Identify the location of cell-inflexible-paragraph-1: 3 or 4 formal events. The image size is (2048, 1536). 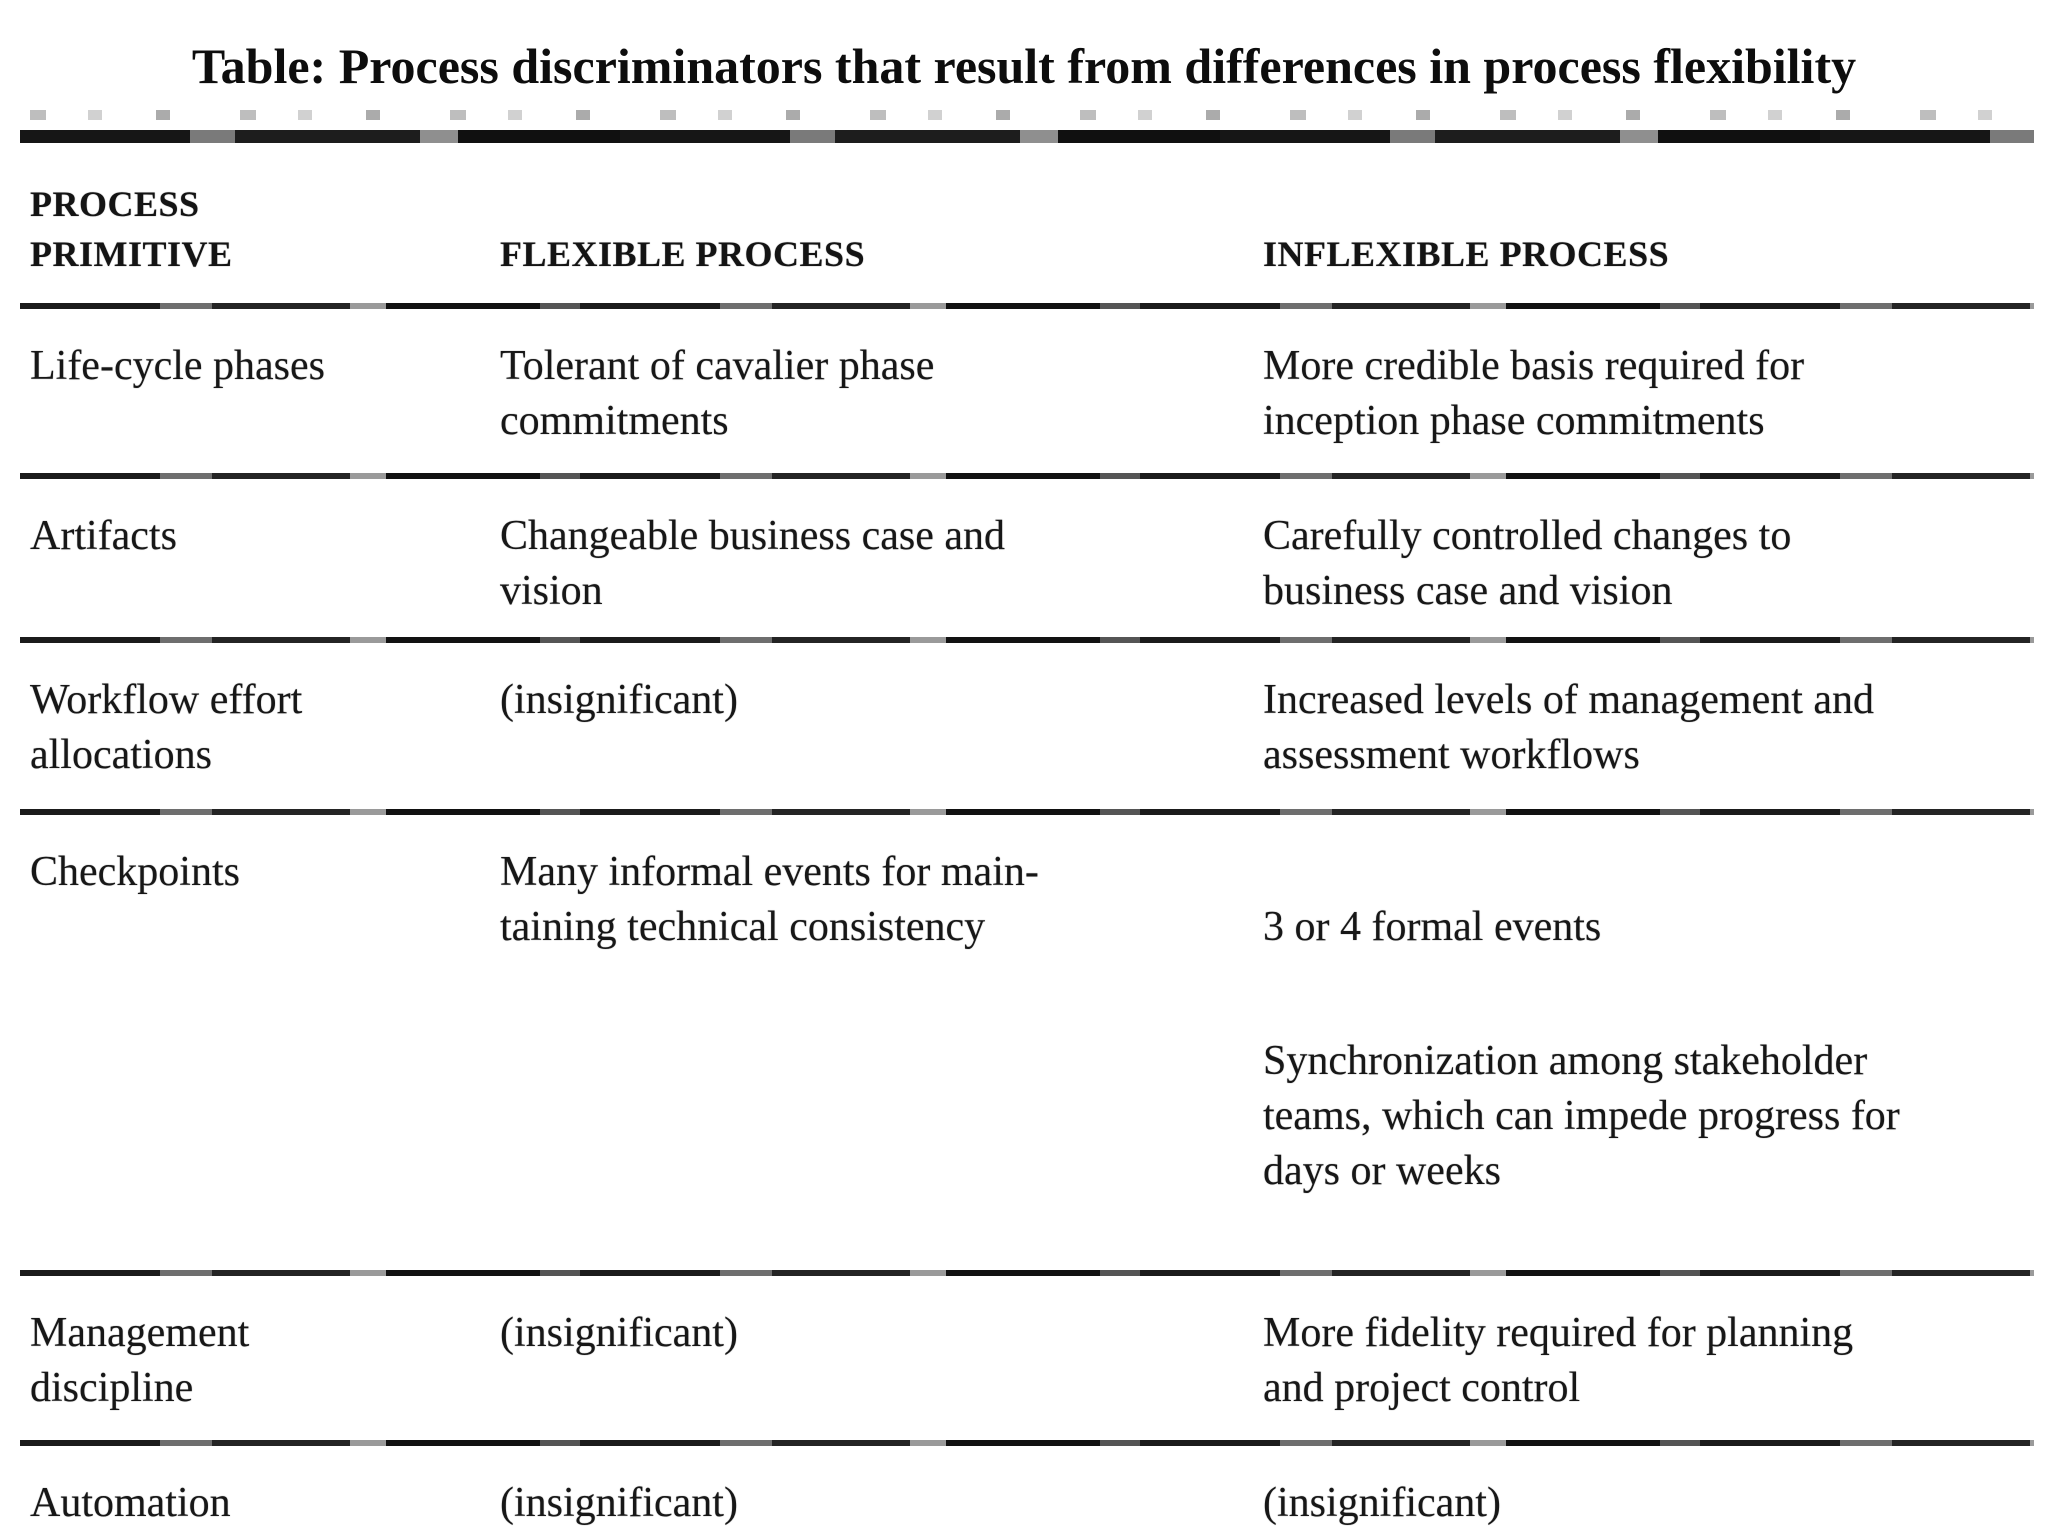
(1432, 927).